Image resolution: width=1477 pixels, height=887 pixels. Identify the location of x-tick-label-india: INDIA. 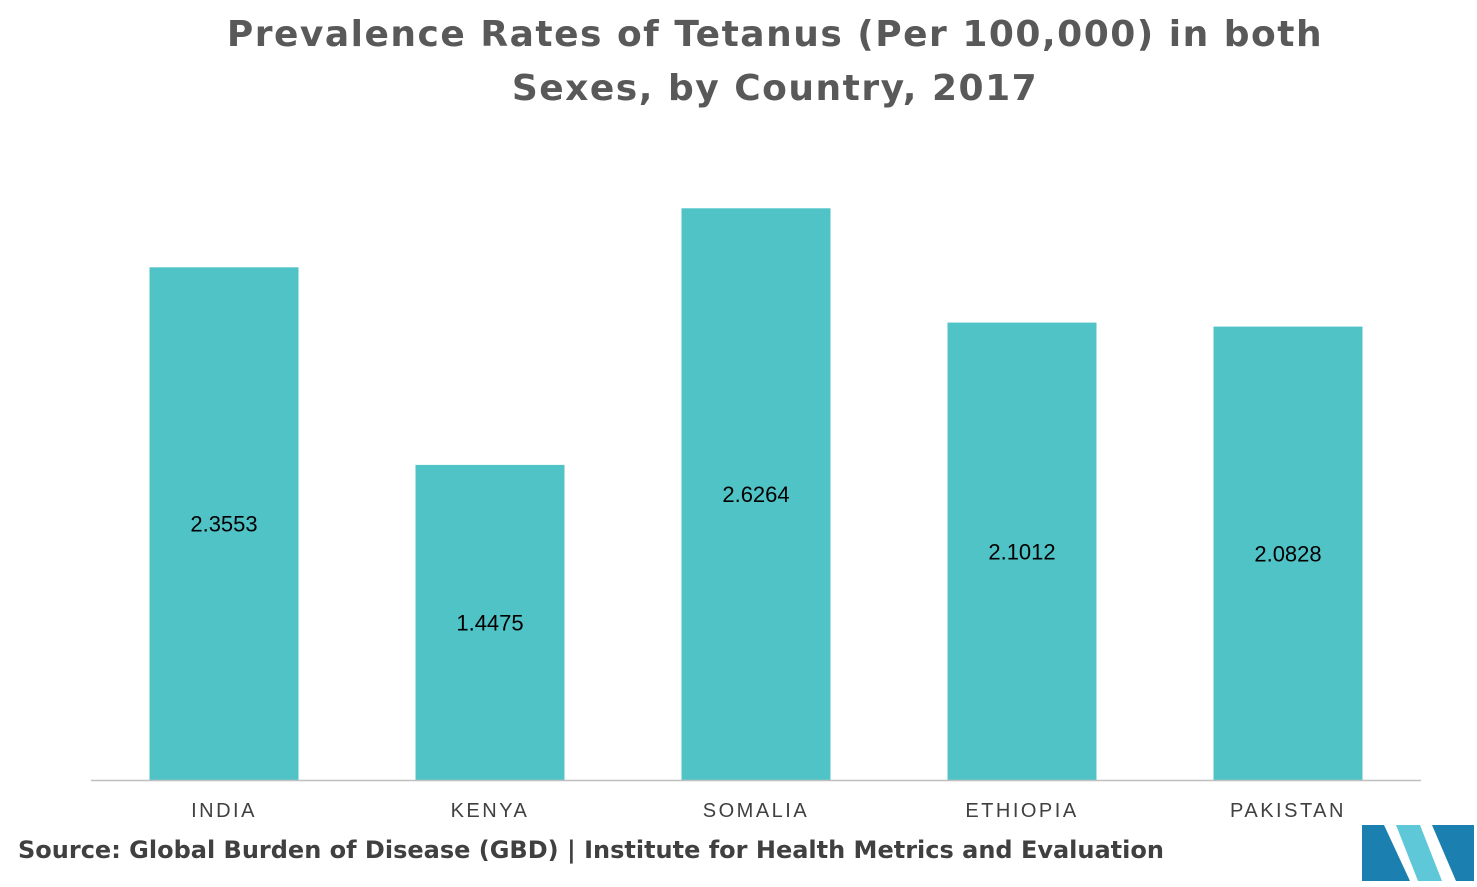
(224, 811).